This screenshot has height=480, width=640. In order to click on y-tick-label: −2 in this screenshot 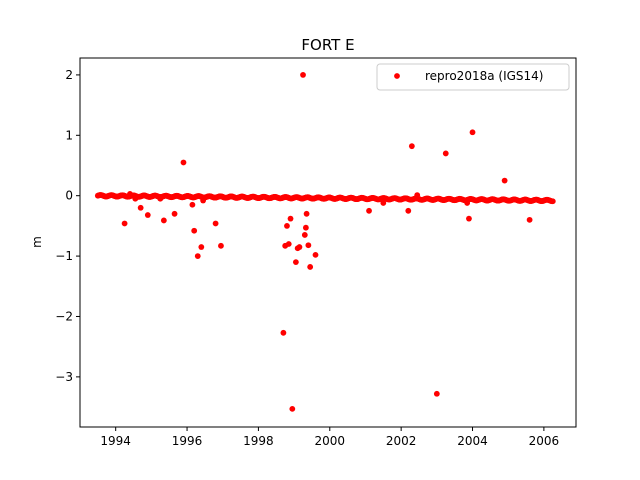, I will do `click(64, 316)`.